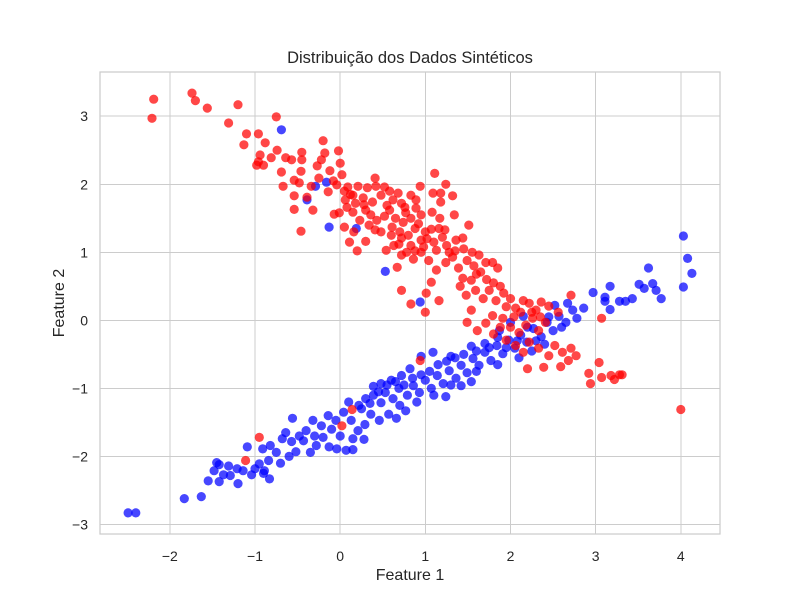 The height and width of the screenshot is (600, 800). What do you see at coordinates (59, 303) in the screenshot?
I see `y-axis-label: Feature 2` at bounding box center [59, 303].